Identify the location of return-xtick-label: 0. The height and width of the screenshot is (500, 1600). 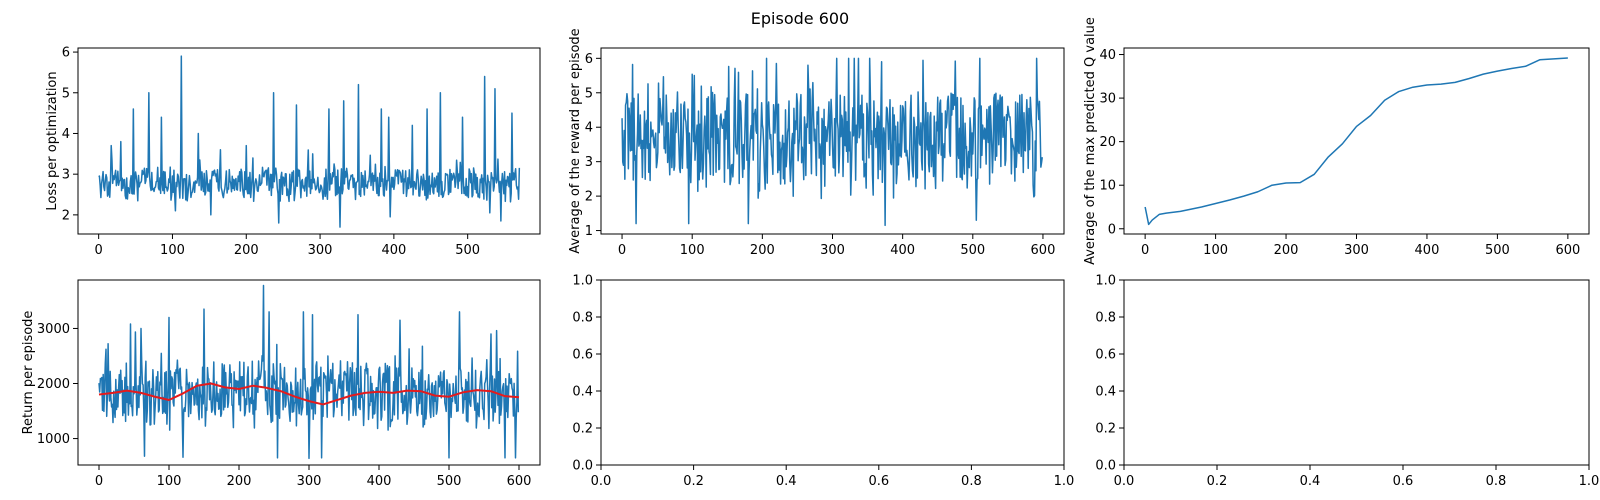
(99, 481).